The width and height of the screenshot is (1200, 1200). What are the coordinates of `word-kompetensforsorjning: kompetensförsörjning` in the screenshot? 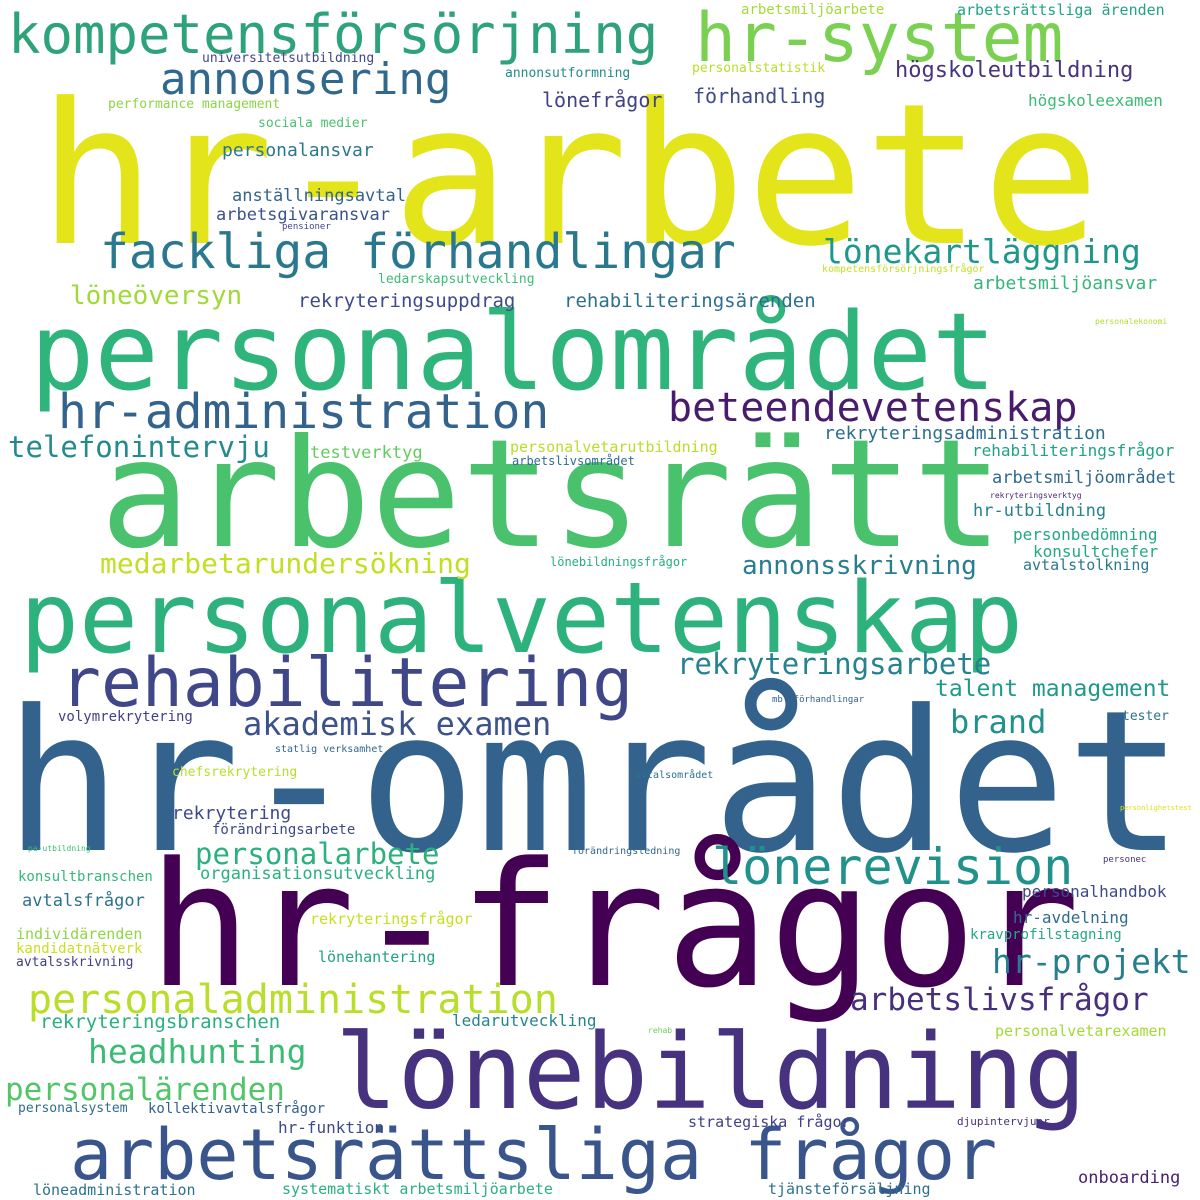 It's located at (333, 34).